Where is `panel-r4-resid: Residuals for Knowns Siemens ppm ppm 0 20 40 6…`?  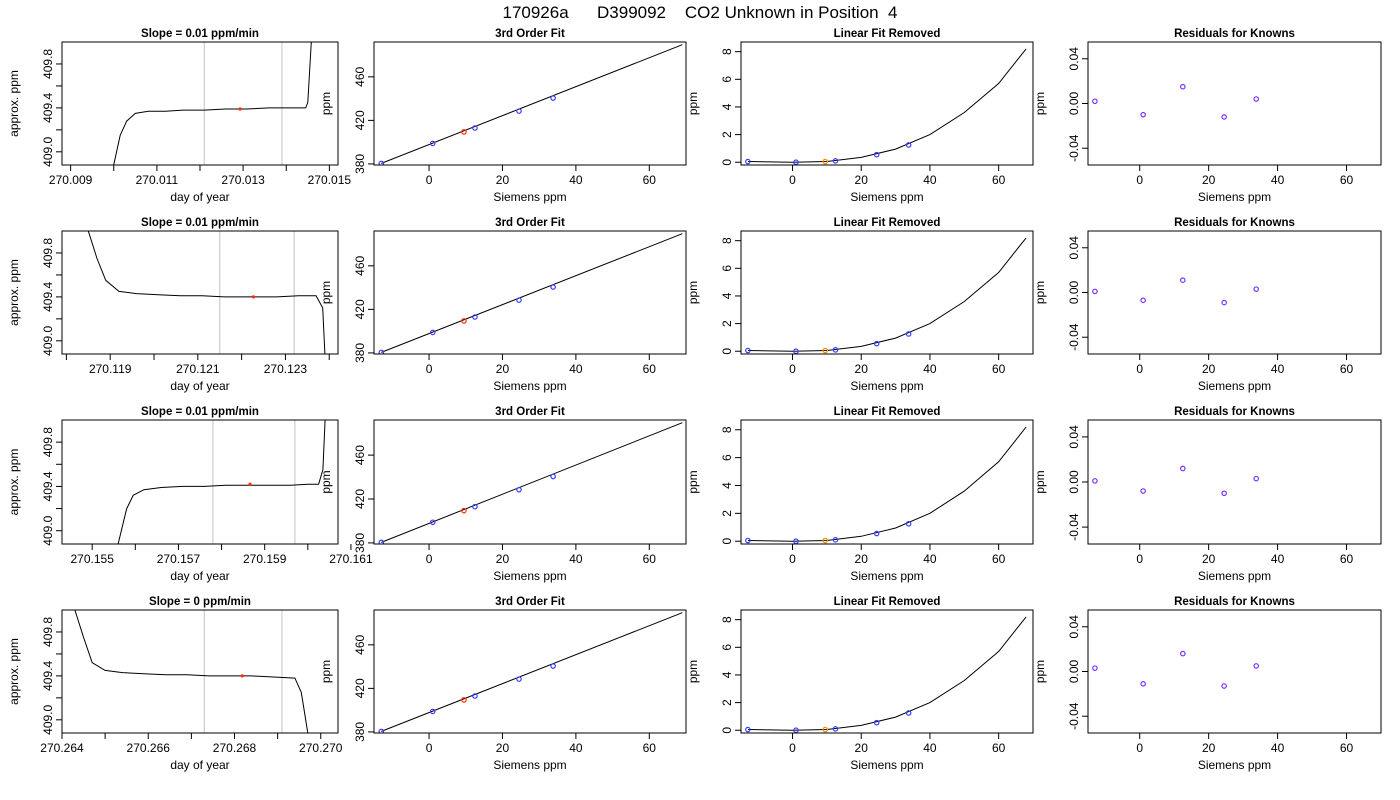 panel-r4-resid: Residuals for Knowns Siemens ppm ppm 0 20 40 6… is located at coordinates (1207, 684).